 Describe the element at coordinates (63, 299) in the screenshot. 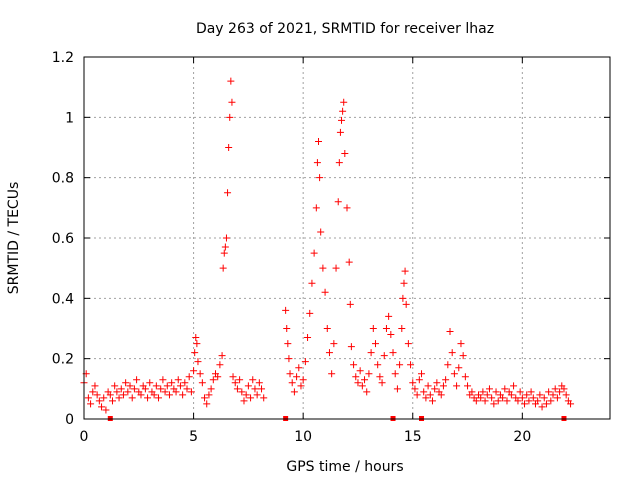

I see `y-tick-label: 0.4` at that location.